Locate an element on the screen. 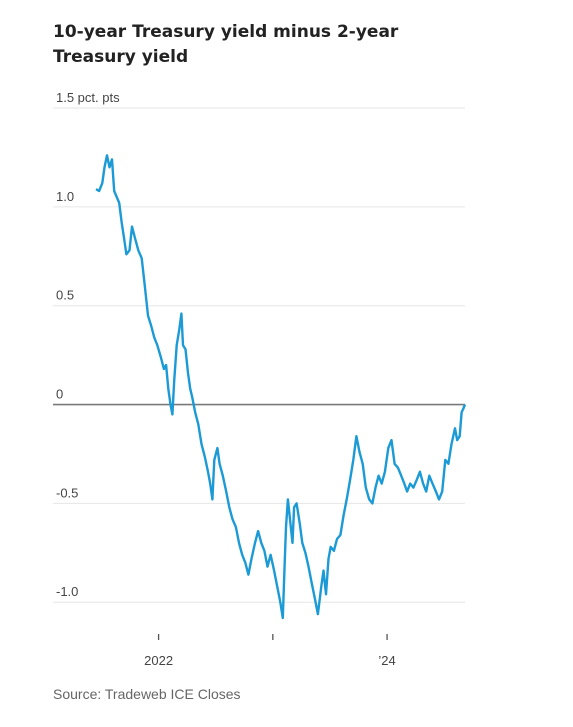 This screenshot has height=727, width=573. y-tick-label: -1.0 is located at coordinates (67, 591).